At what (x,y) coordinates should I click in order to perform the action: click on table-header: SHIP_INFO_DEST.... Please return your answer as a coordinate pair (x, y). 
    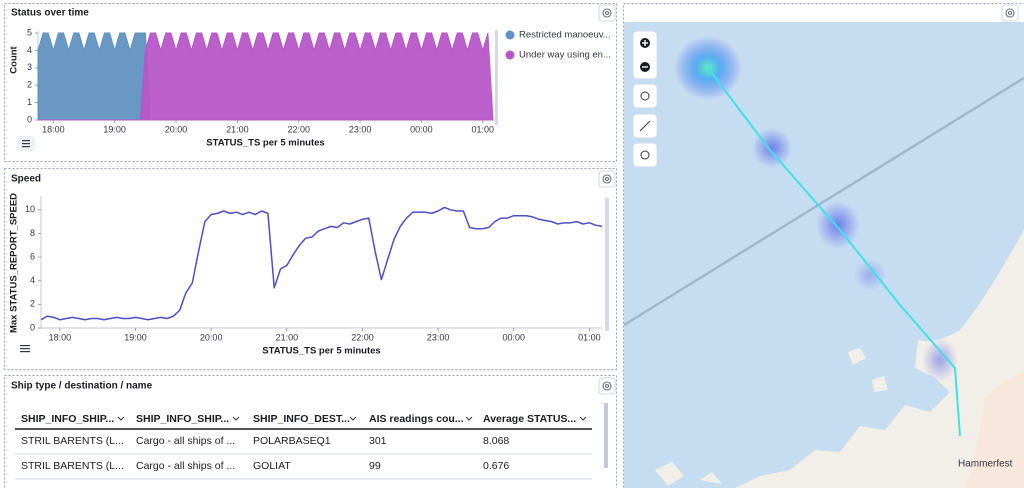
    Looking at the image, I should click on (301, 419).